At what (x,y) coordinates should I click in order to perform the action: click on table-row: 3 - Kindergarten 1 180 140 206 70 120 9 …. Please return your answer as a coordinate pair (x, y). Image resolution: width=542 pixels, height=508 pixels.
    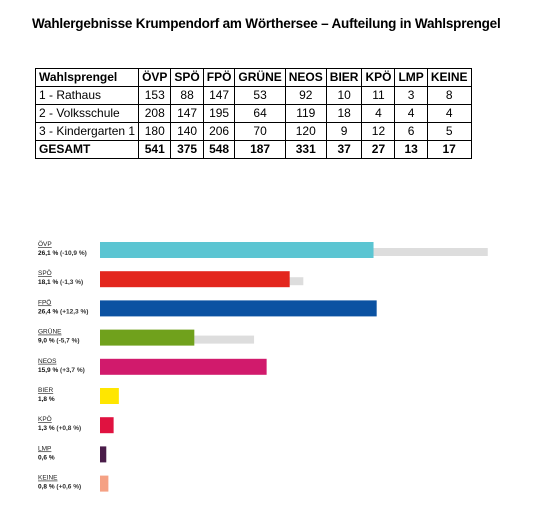
    Looking at the image, I should click on (253, 131).